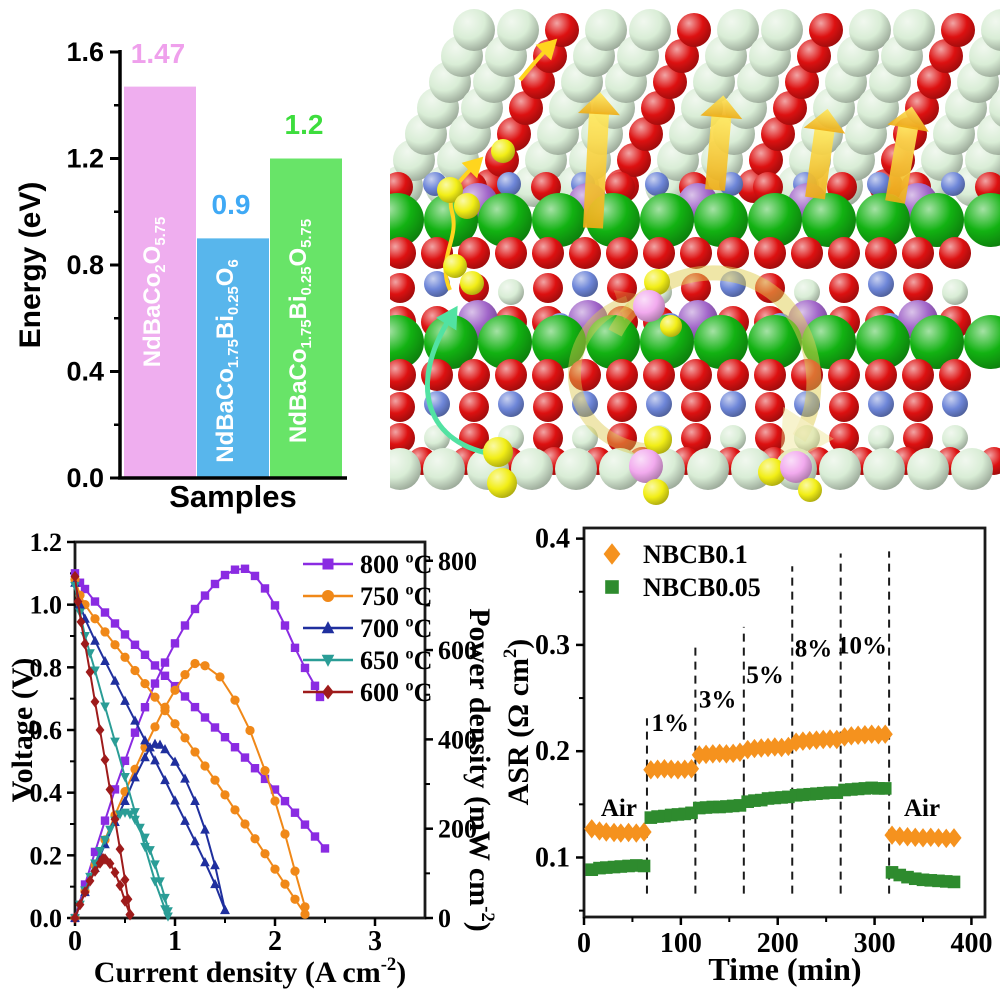 The image size is (1000, 1000). I want to click on bar-formula-label: NdBaCo1.75Bi0.25O5.75, so click(300, 331).